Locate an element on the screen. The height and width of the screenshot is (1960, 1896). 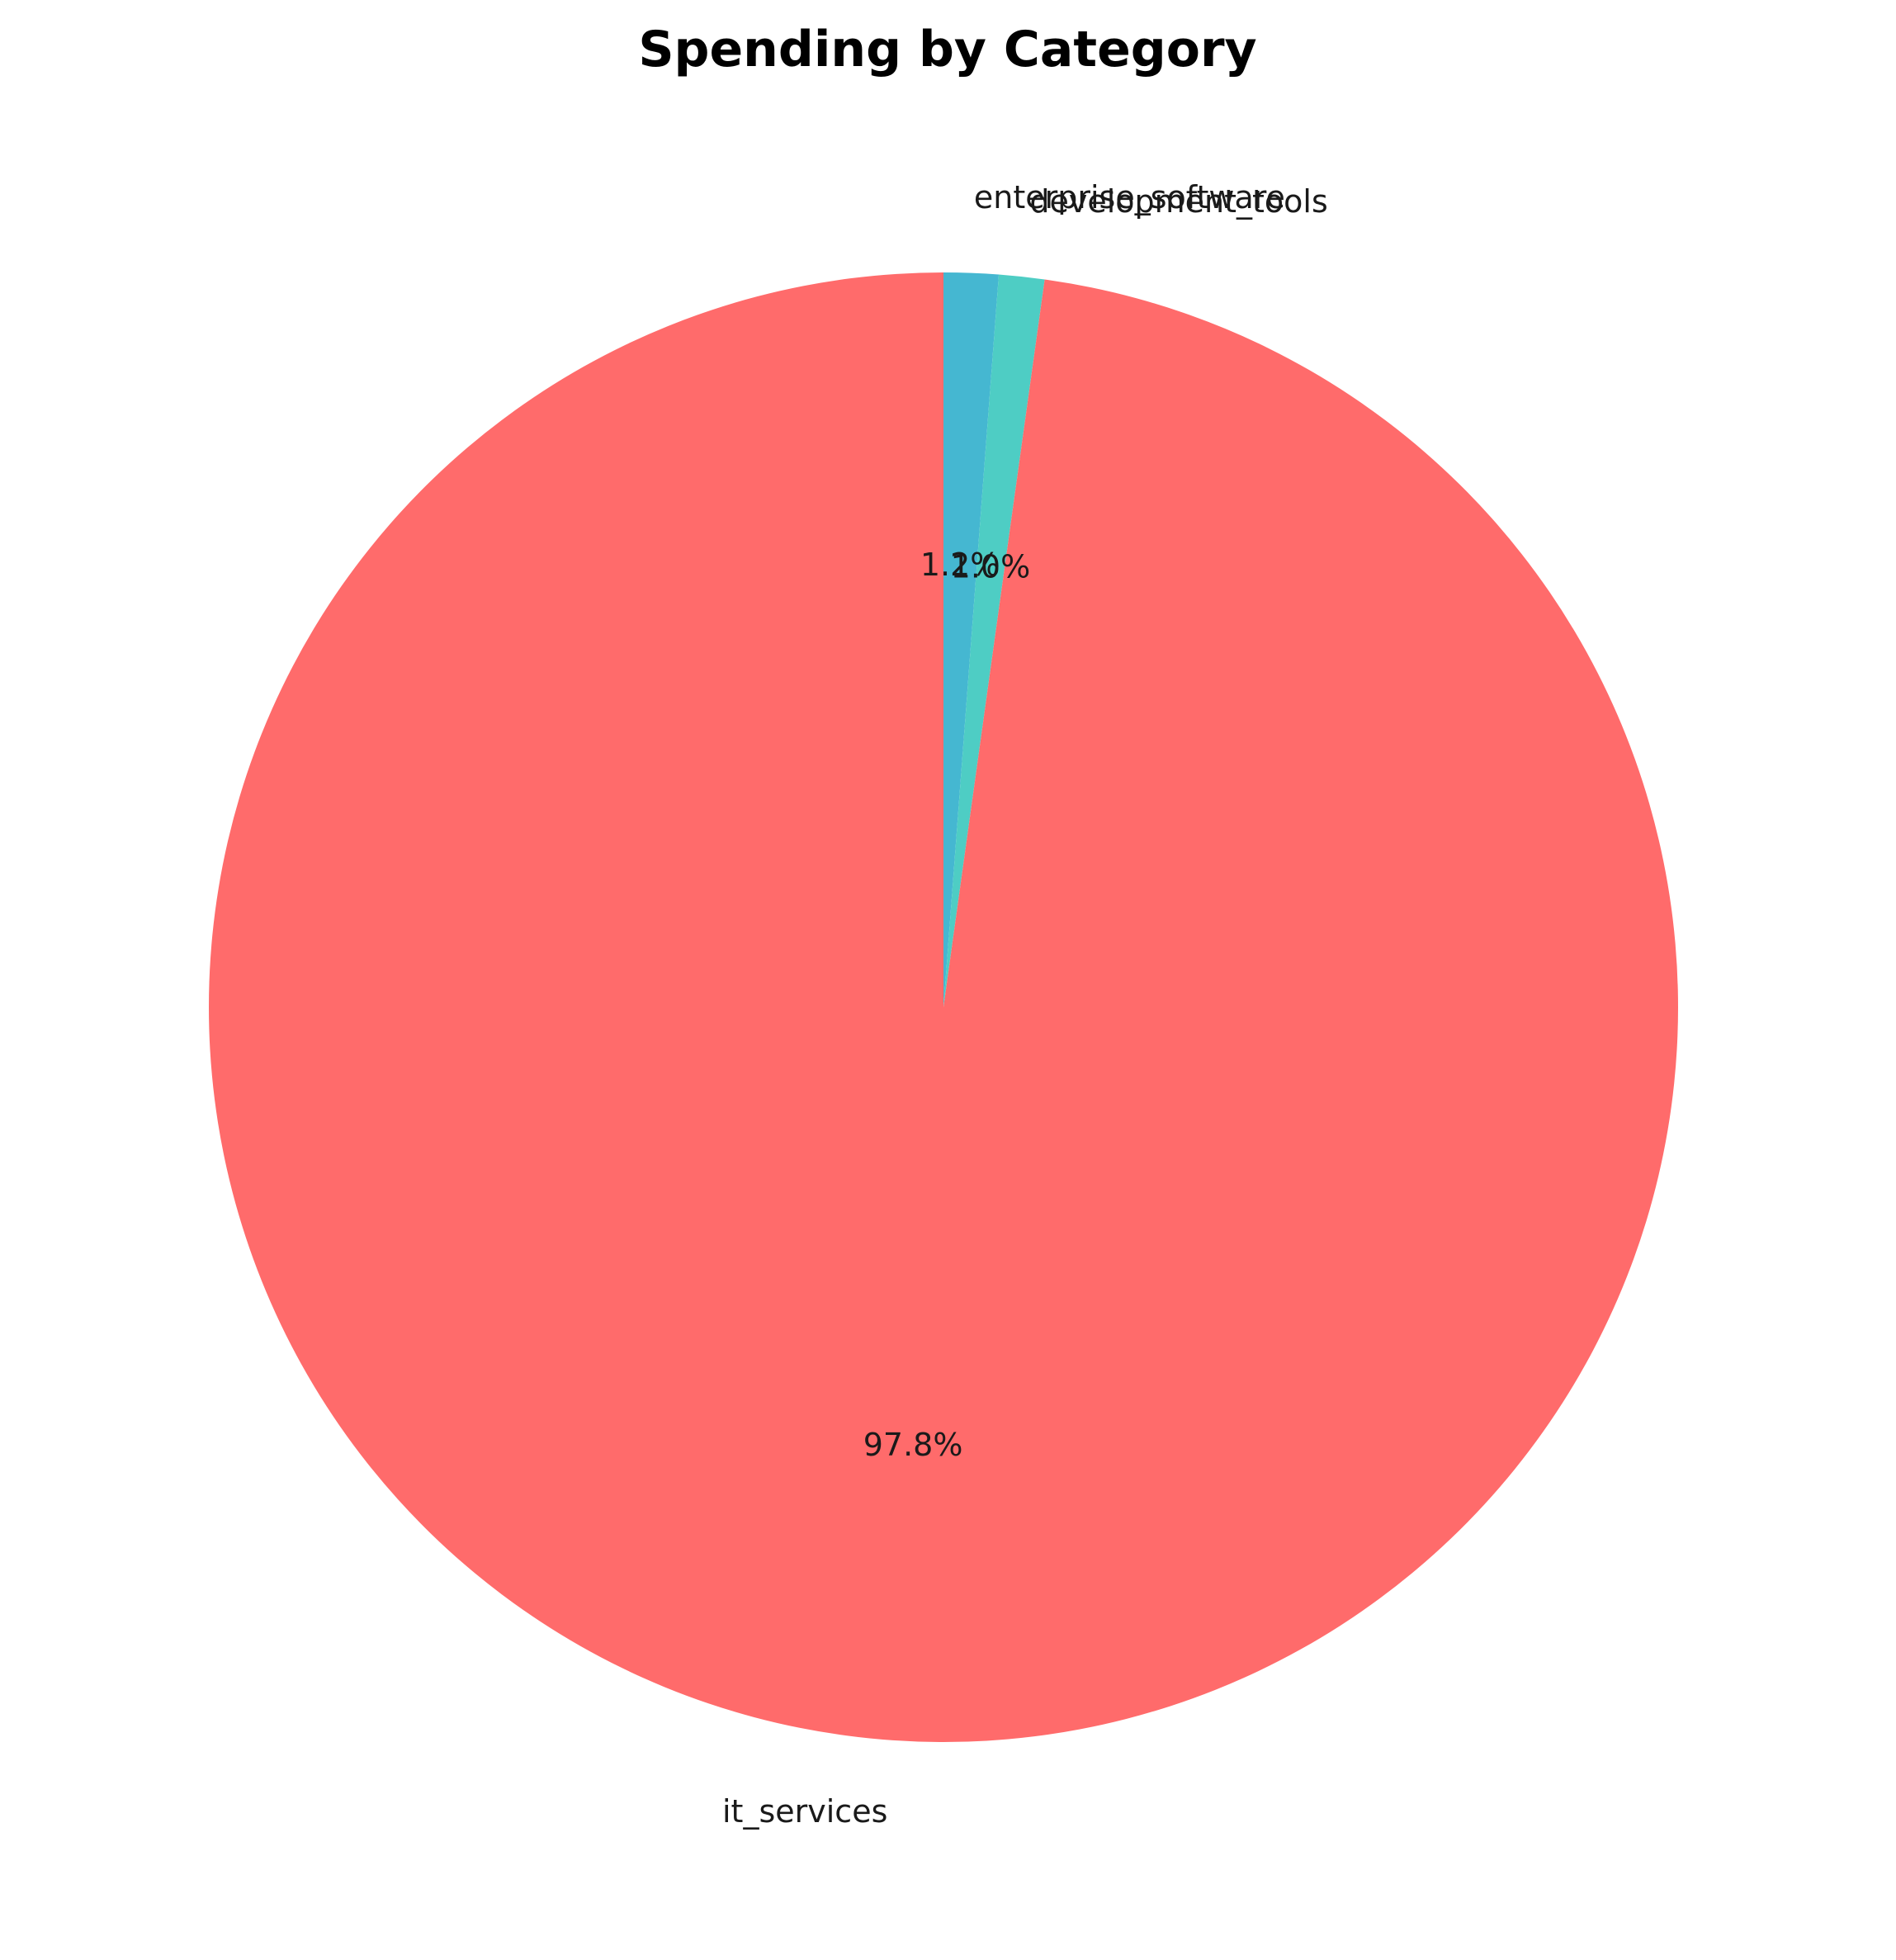
slice-label-enterprise-software: enterprise_software is located at coordinates (1129, 197).